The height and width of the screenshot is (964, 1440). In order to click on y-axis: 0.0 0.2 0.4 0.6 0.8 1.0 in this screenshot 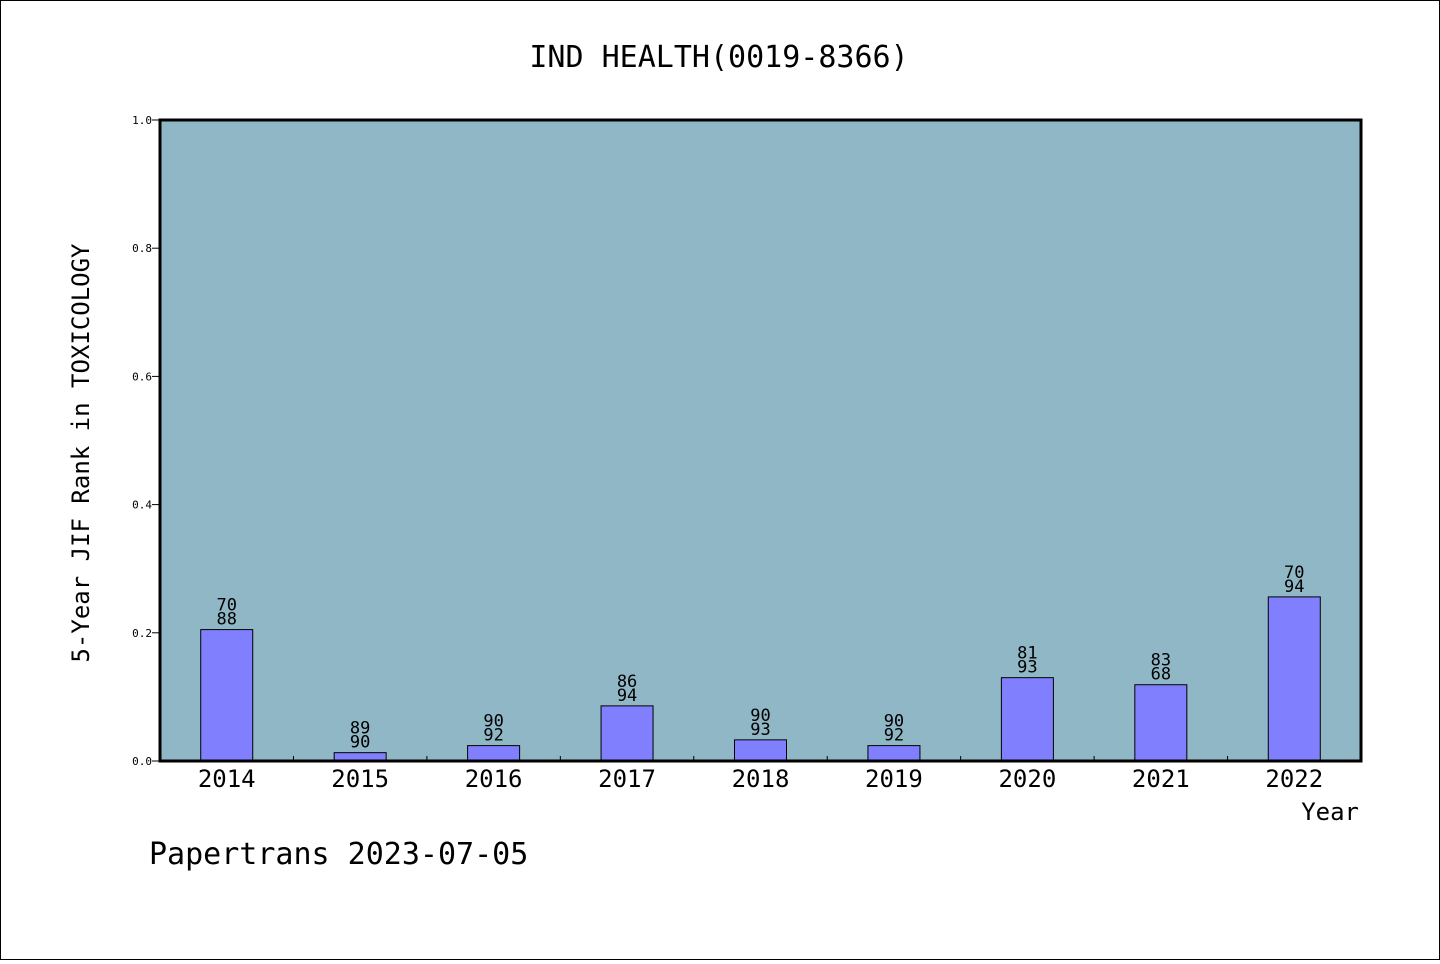, I will do `click(146, 441)`.